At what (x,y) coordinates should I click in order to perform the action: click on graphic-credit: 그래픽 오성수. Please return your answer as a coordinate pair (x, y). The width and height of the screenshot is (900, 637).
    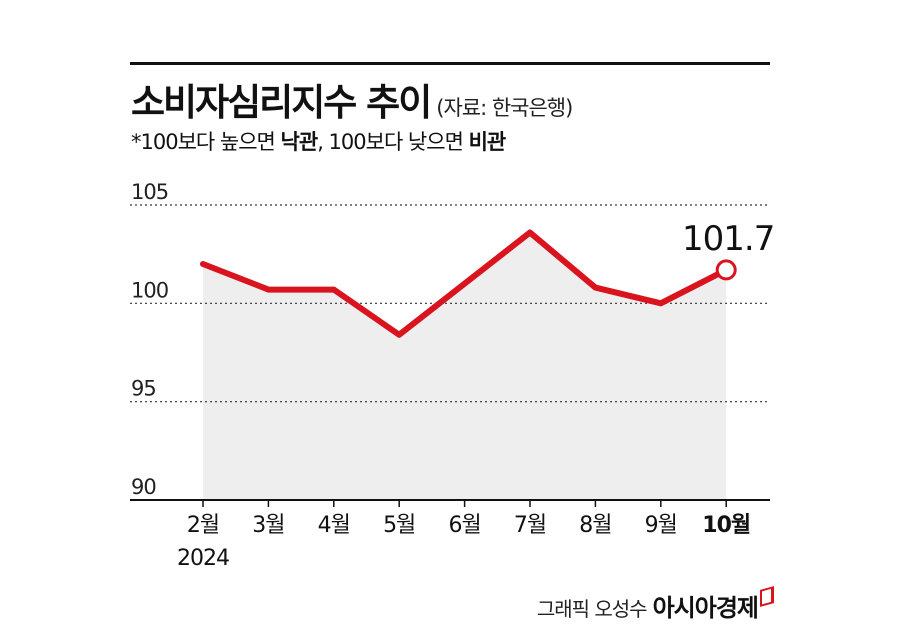
    Looking at the image, I should click on (592, 609).